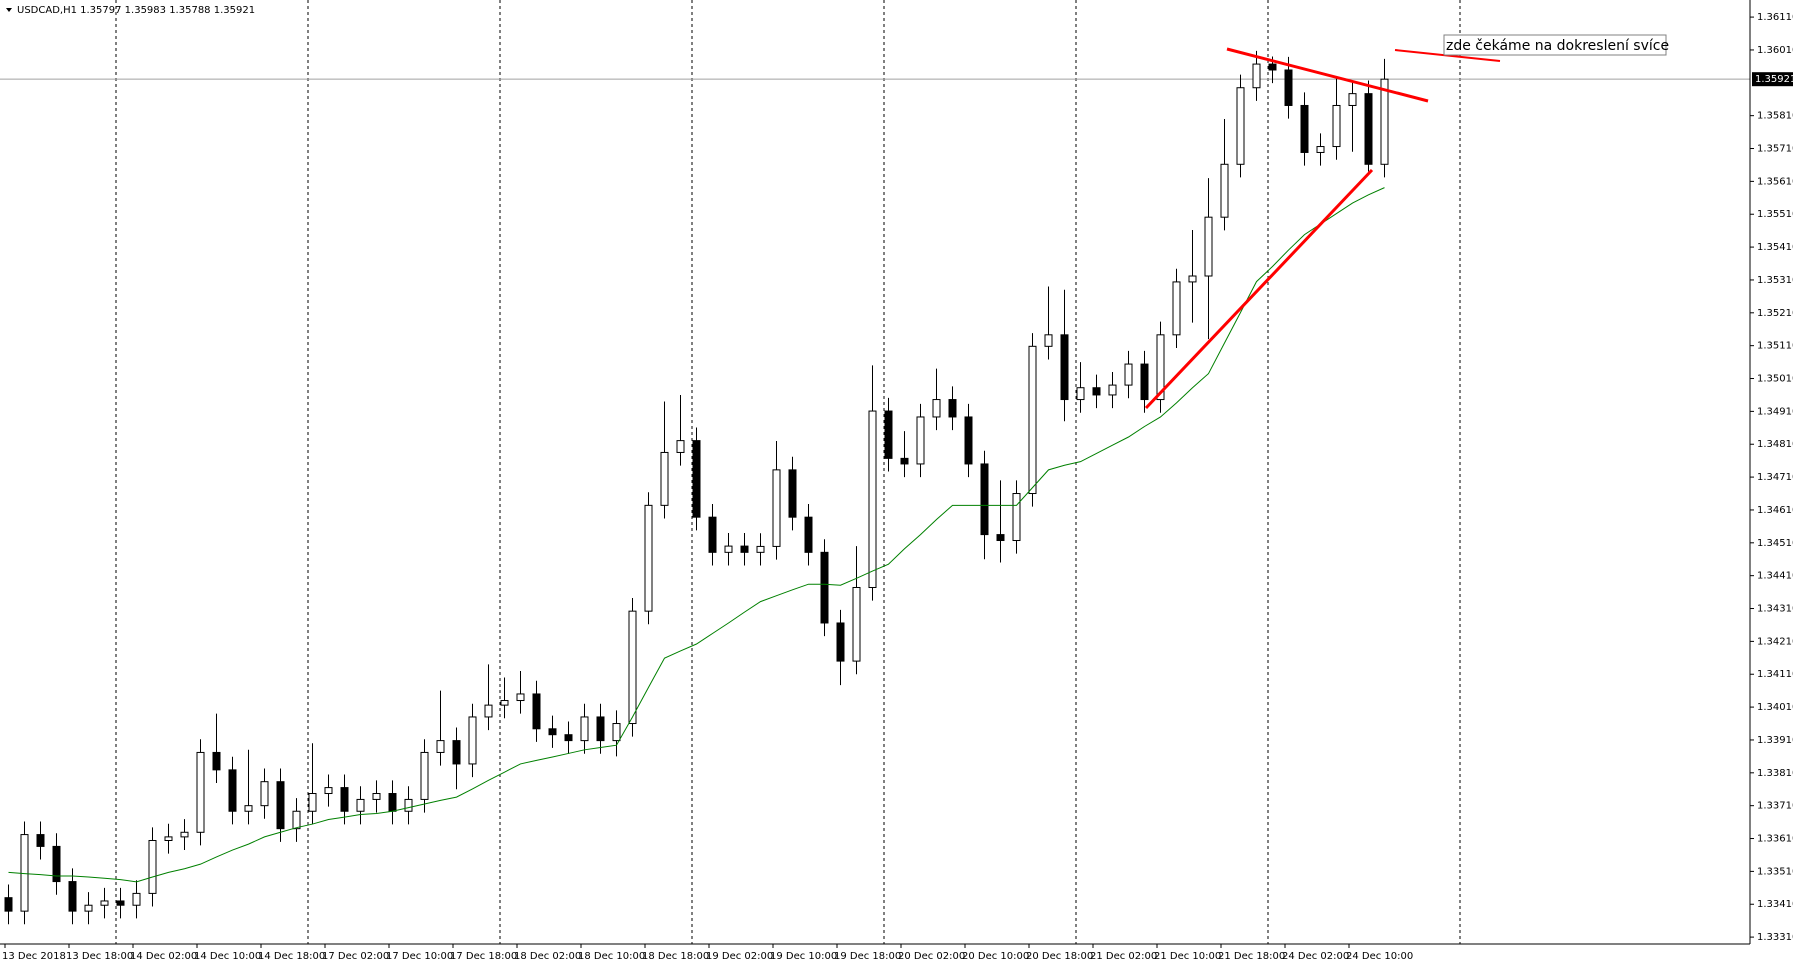 The width and height of the screenshot is (1793, 970). What do you see at coordinates (1775, 740) in the screenshot?
I see `y-tick-label: 1.33910` at bounding box center [1775, 740].